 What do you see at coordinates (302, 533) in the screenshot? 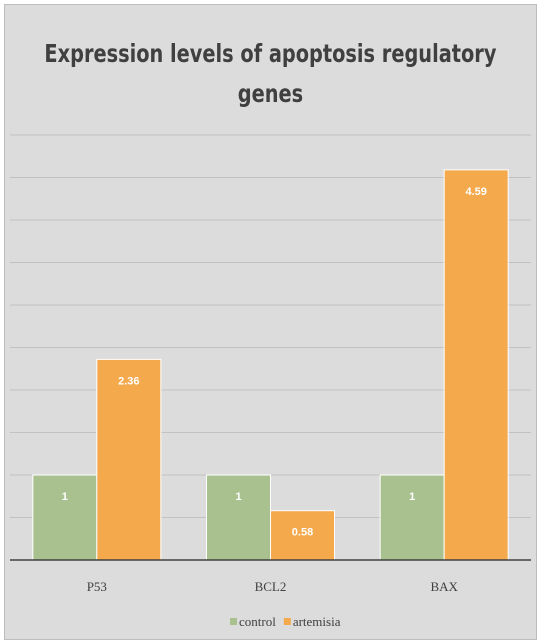
I see `data-label: 0.58` at bounding box center [302, 533].